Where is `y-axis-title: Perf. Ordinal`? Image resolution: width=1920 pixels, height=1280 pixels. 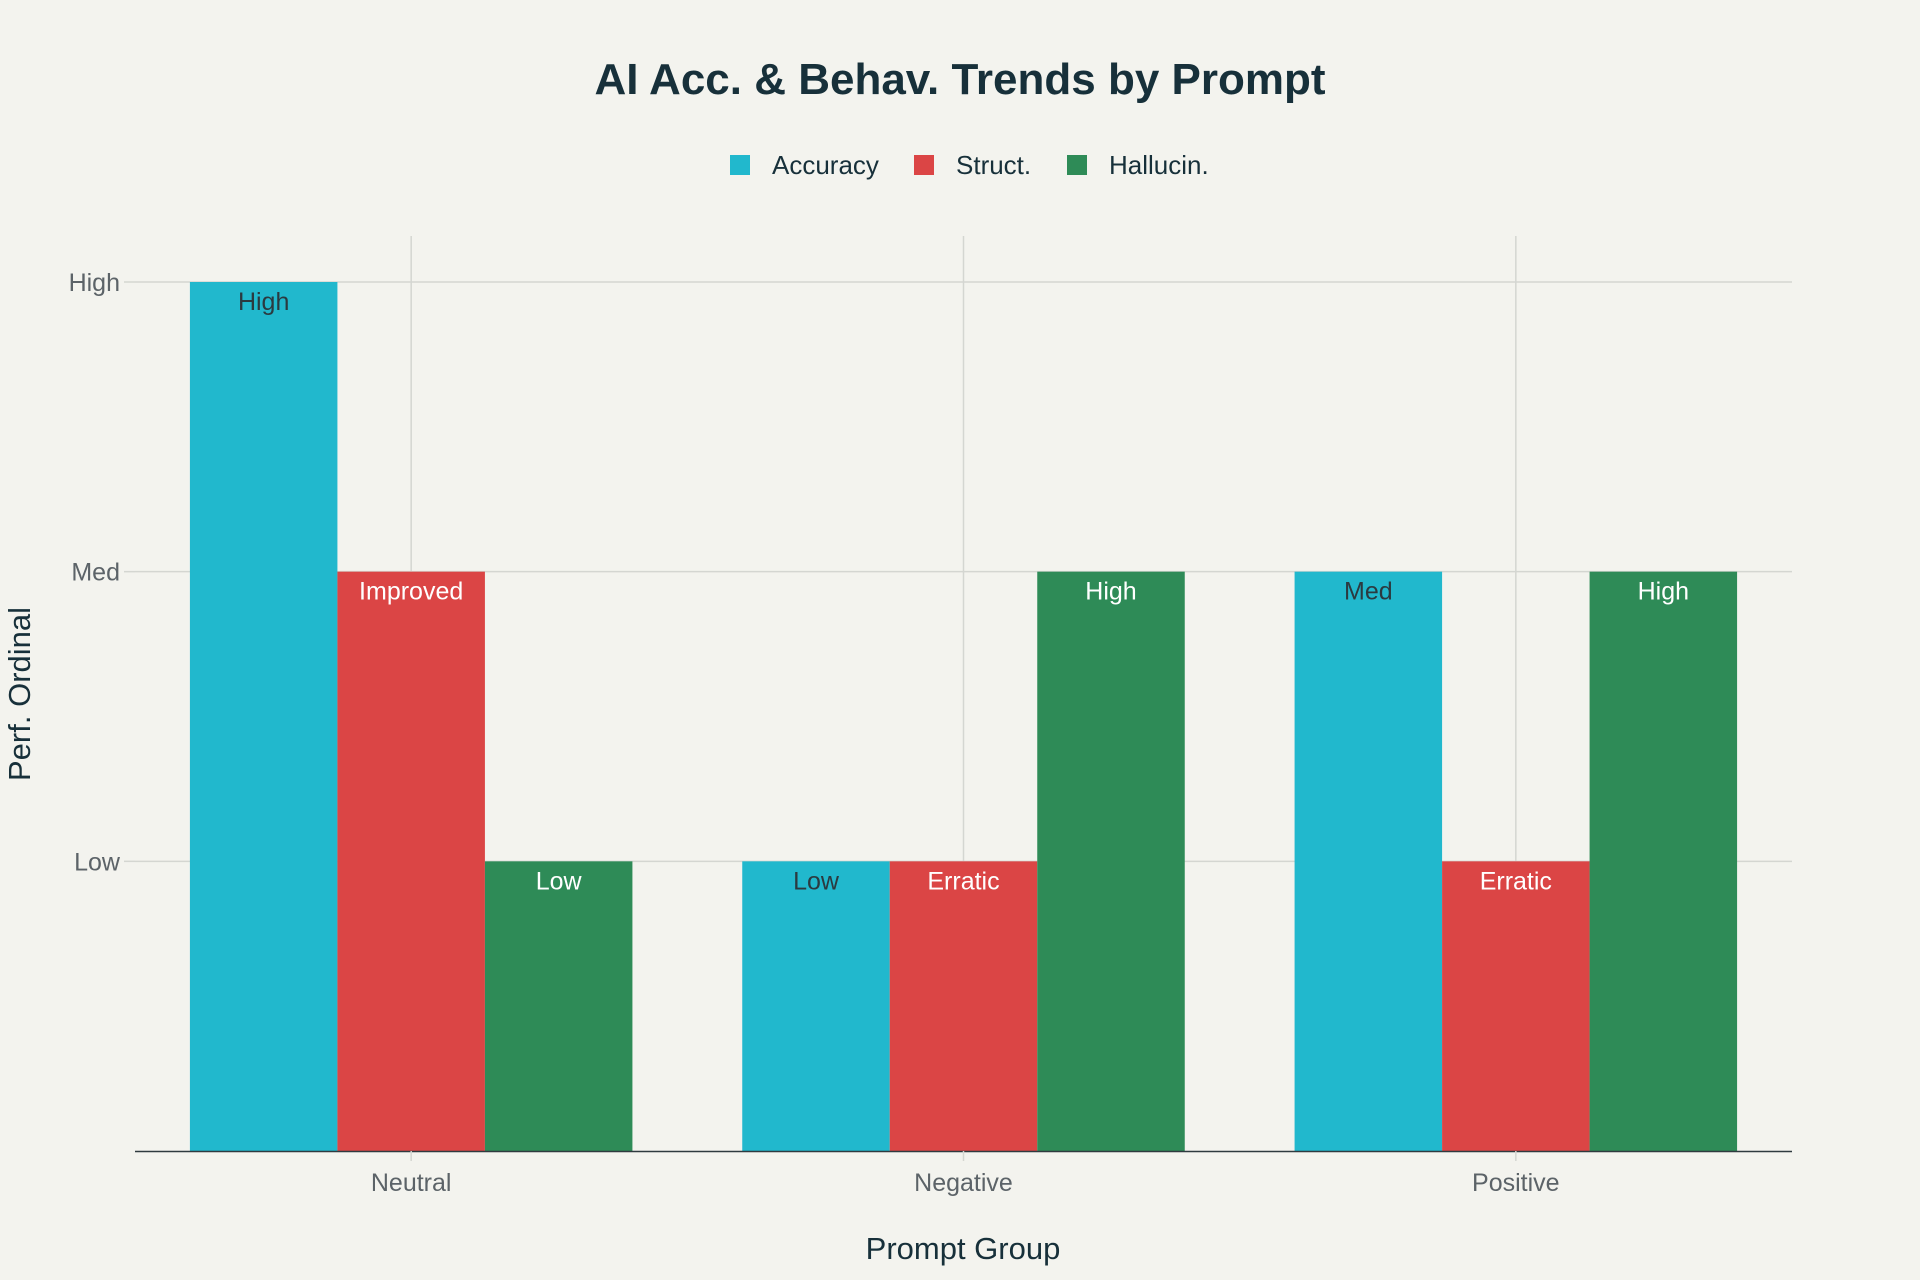
y-axis-title: Perf. Ordinal is located at coordinates (19, 694).